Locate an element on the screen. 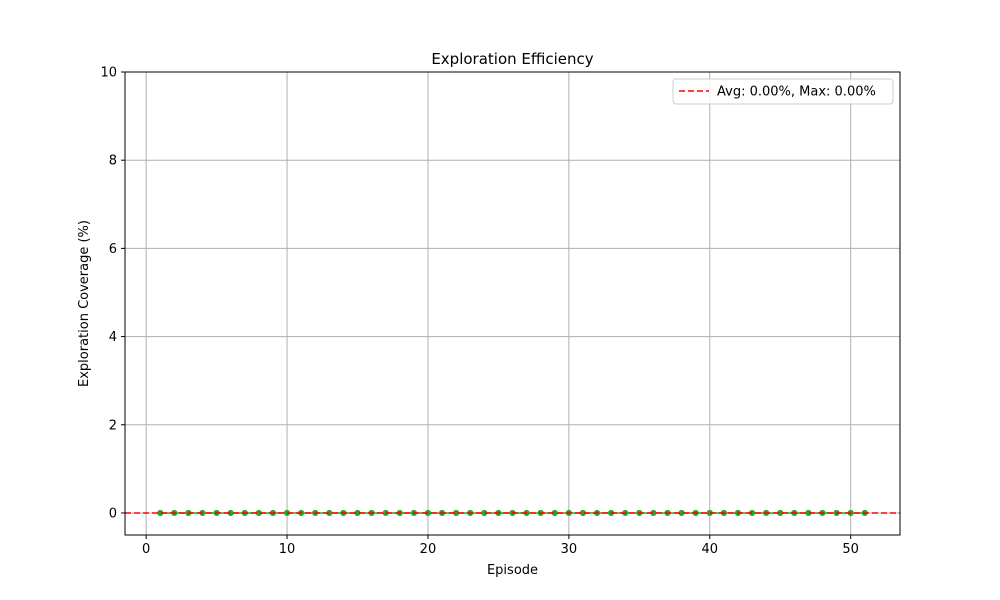 The image size is (1000, 600). x-tick-label: 20 is located at coordinates (428, 549).